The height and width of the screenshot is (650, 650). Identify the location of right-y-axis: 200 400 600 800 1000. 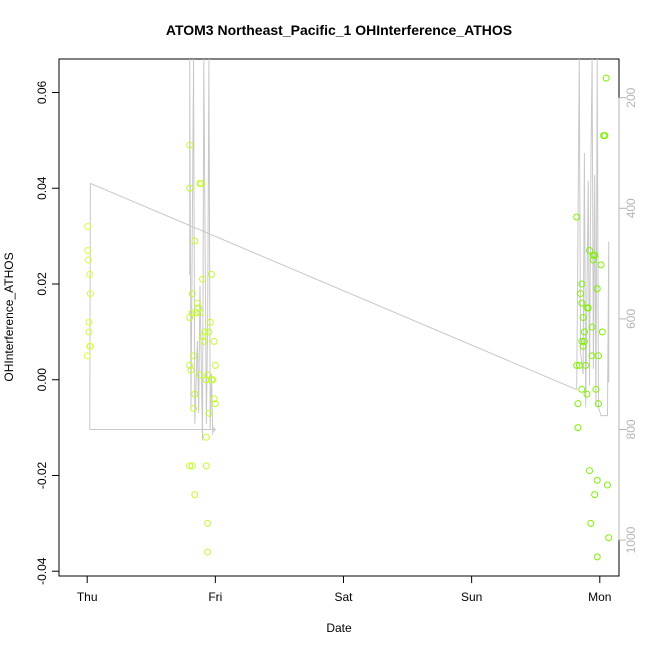
(628, 320).